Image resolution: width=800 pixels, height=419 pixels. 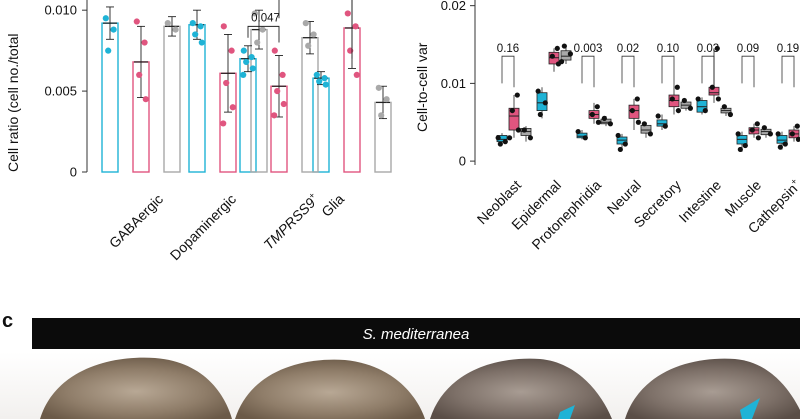 What do you see at coordinates (311, 195) in the screenshot?
I see `left-category-label-superscript: +` at bounding box center [311, 195].